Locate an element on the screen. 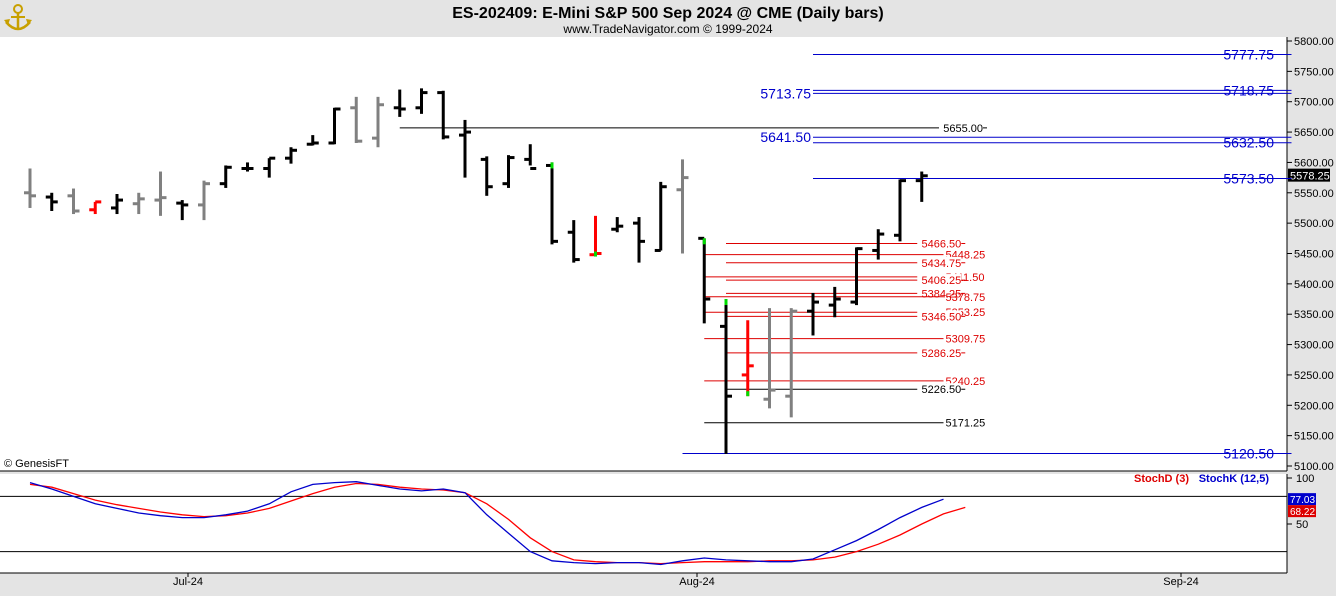  last-price-label: 5578.25 is located at coordinates (1310, 177).